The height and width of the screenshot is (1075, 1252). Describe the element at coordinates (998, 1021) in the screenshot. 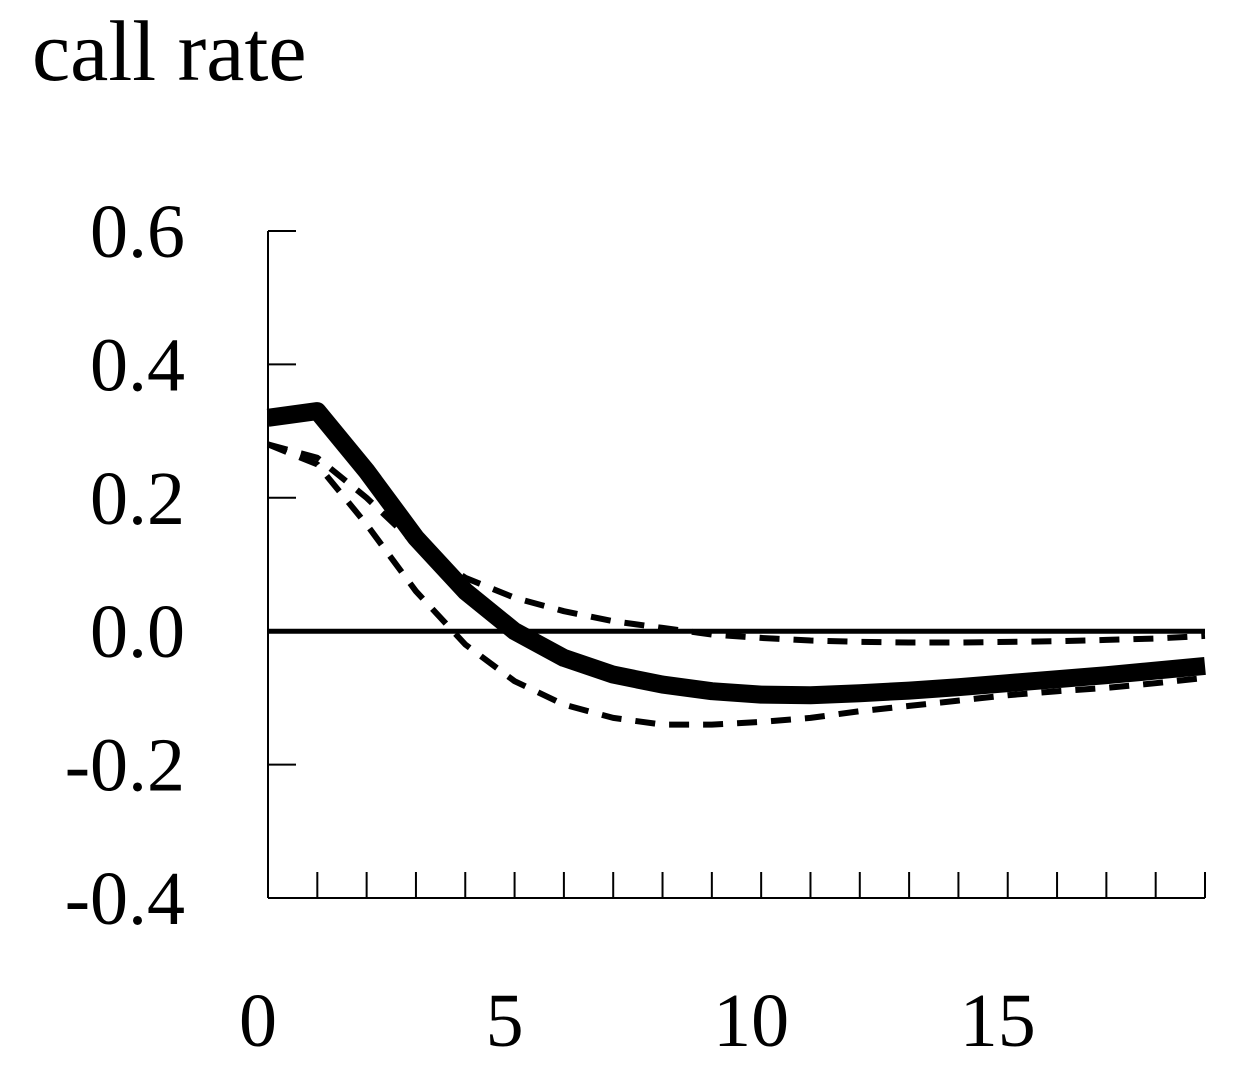

I see `x-tick-label: 15` at that location.